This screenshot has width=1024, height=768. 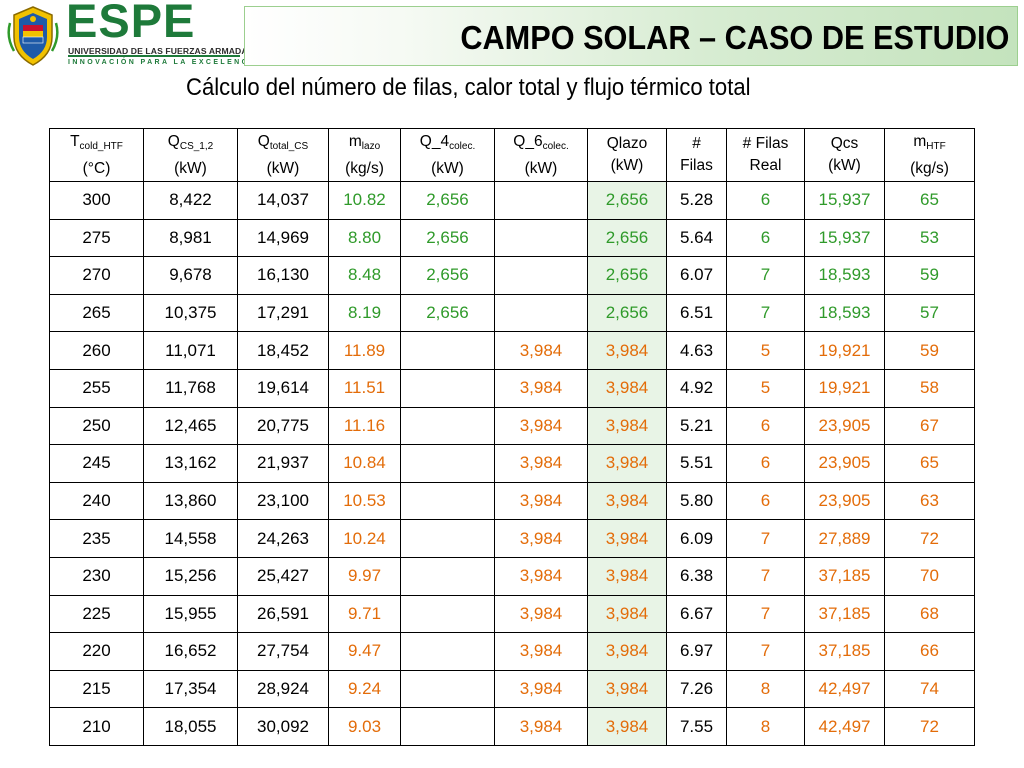 I want to click on table-cell: 17,354, so click(x=190, y=689).